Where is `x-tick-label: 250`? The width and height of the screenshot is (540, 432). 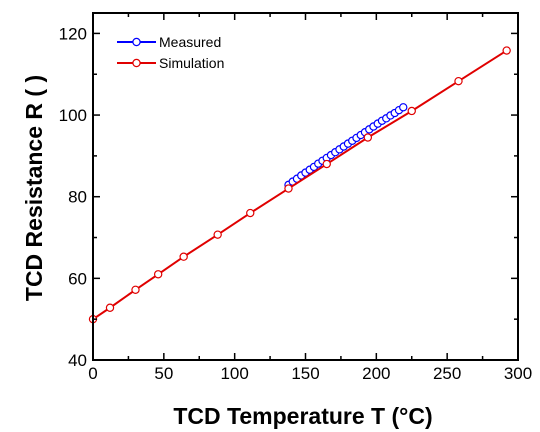
x-tick-label: 250 is located at coordinates (447, 373).